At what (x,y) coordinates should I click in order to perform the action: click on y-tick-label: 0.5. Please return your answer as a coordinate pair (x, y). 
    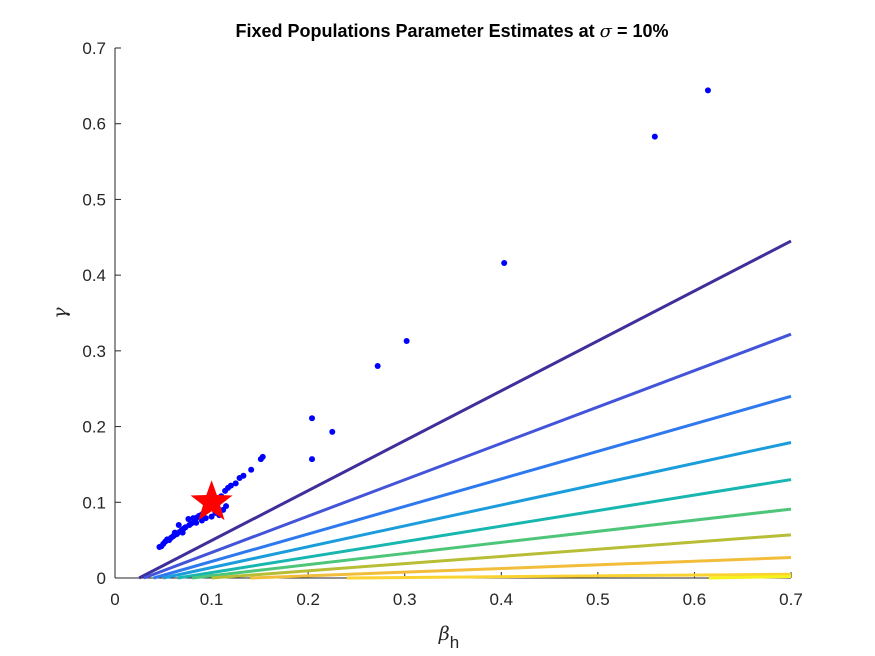
    Looking at the image, I should click on (94, 199).